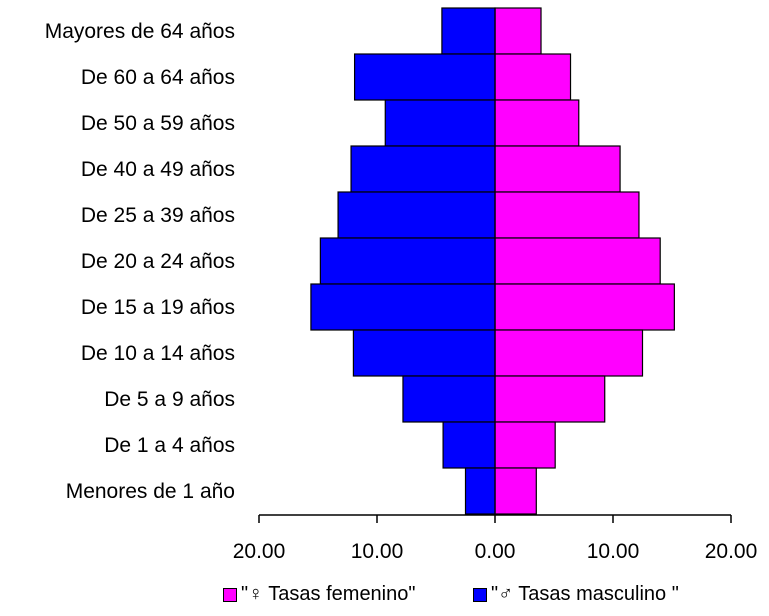  What do you see at coordinates (449, 399) in the screenshot?
I see `bar-male-de-5-a-9-anos` at bounding box center [449, 399].